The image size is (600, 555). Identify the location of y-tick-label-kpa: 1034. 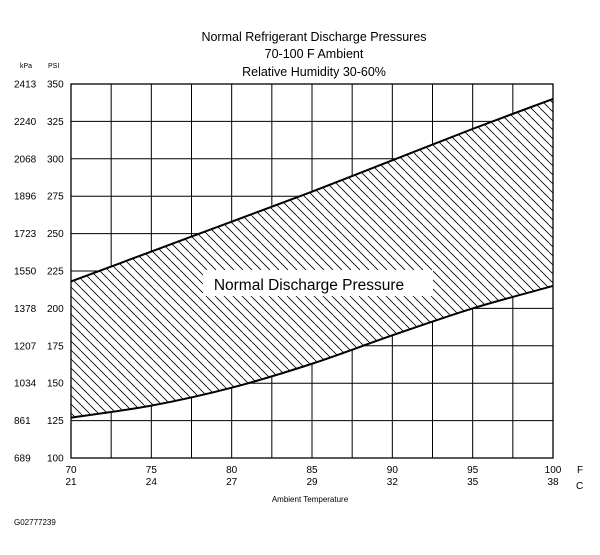
(25, 384).